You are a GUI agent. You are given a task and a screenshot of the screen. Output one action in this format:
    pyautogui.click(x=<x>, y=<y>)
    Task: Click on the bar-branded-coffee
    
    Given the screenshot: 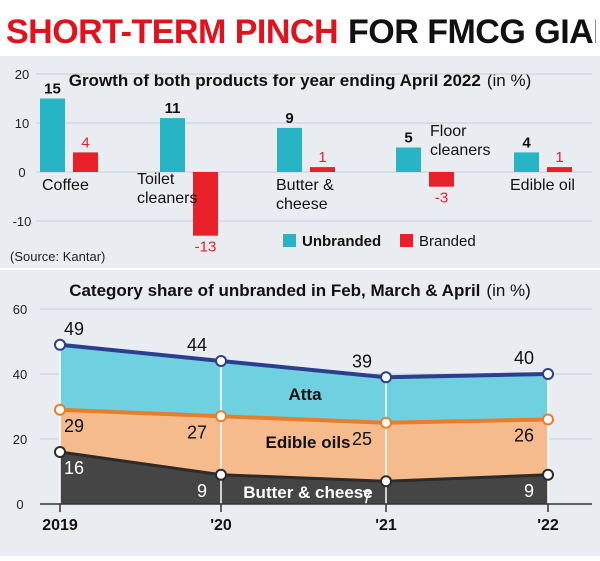 What is the action you would take?
    pyautogui.click(x=85, y=162)
    